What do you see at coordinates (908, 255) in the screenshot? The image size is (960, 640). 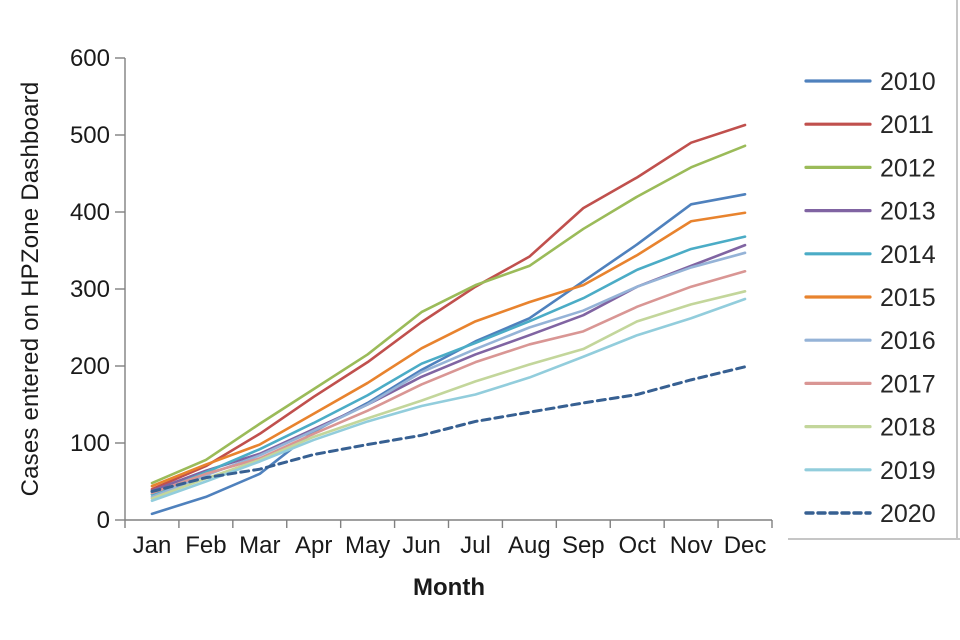 I see `legend-label-2014: 2014` at bounding box center [908, 255].